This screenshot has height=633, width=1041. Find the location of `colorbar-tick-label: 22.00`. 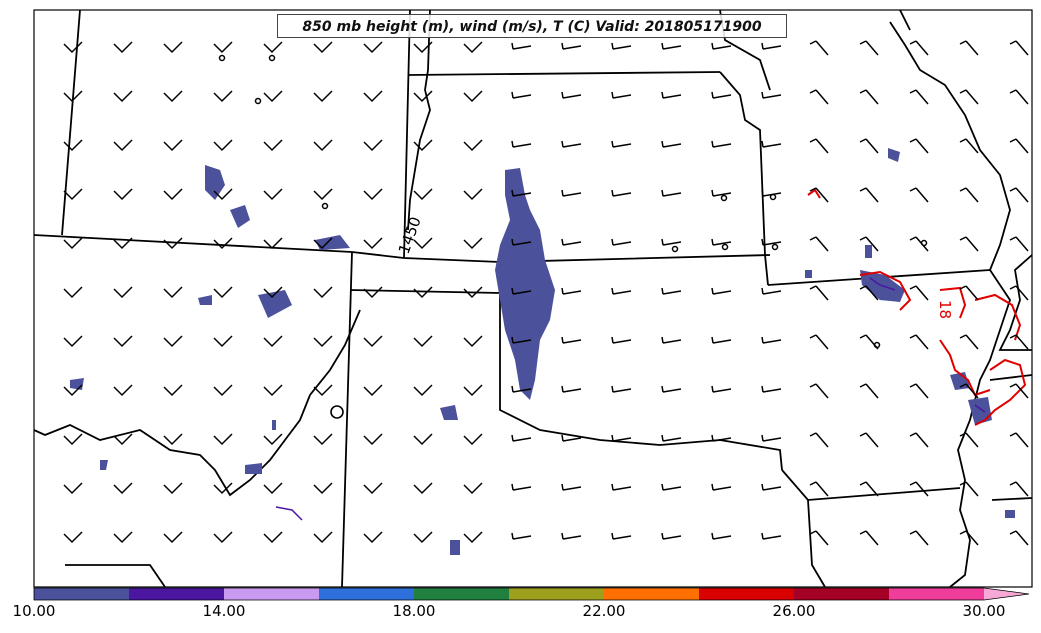

colorbar-tick-label: 22.00 is located at coordinates (604, 611).